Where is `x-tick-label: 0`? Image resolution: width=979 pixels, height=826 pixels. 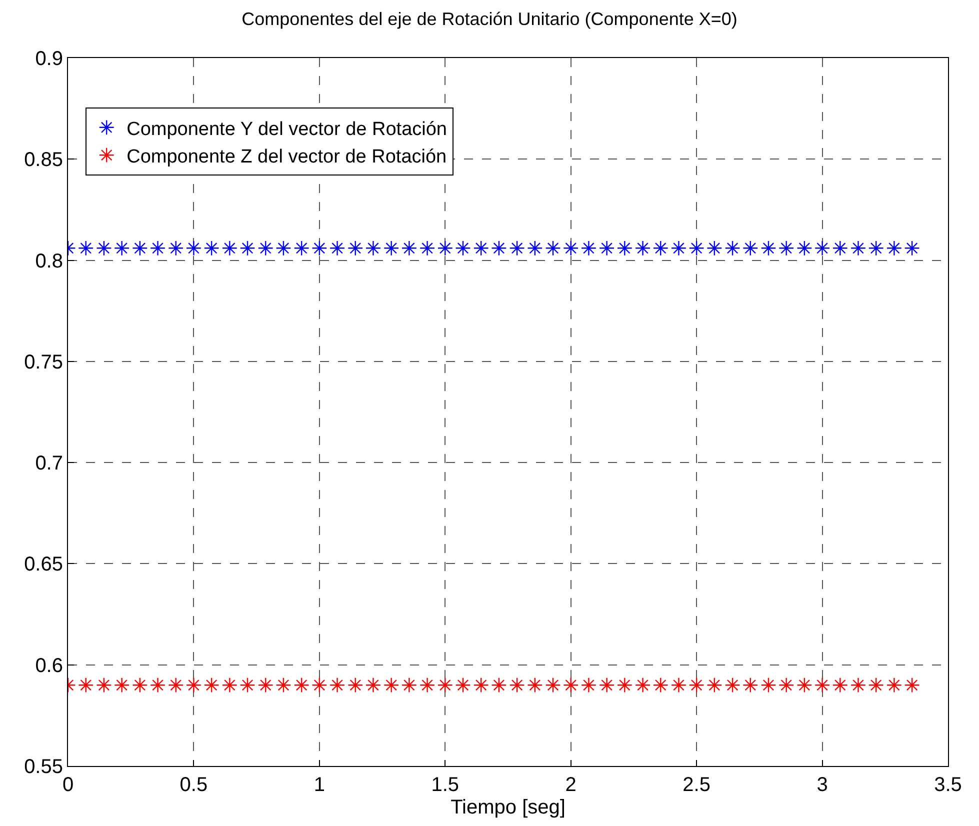
x-tick-label: 0 is located at coordinates (68, 785).